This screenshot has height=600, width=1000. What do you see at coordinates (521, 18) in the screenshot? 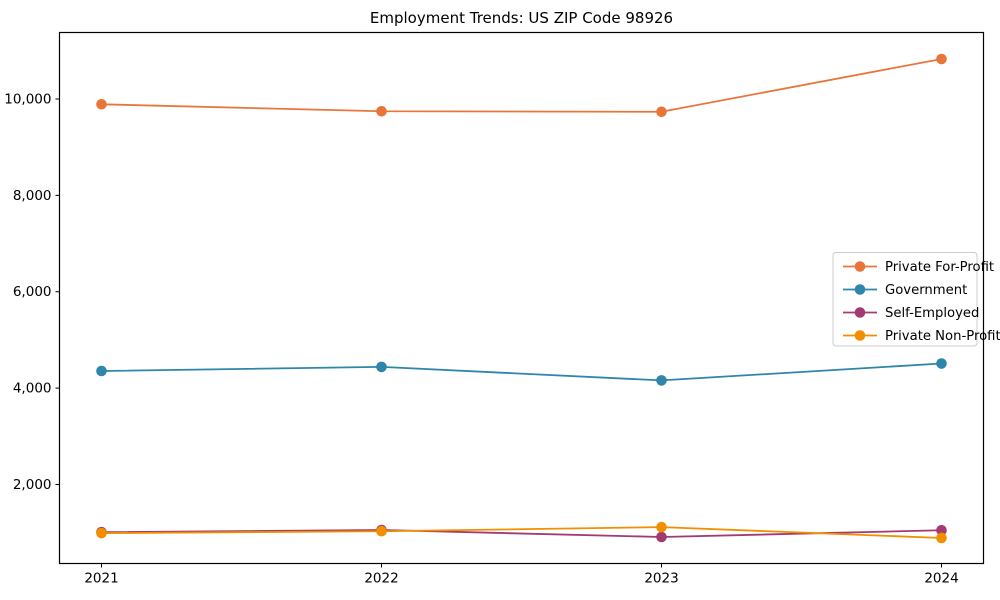
I see `chart-title: Employment Trends: US ZIP Code 98926` at bounding box center [521, 18].